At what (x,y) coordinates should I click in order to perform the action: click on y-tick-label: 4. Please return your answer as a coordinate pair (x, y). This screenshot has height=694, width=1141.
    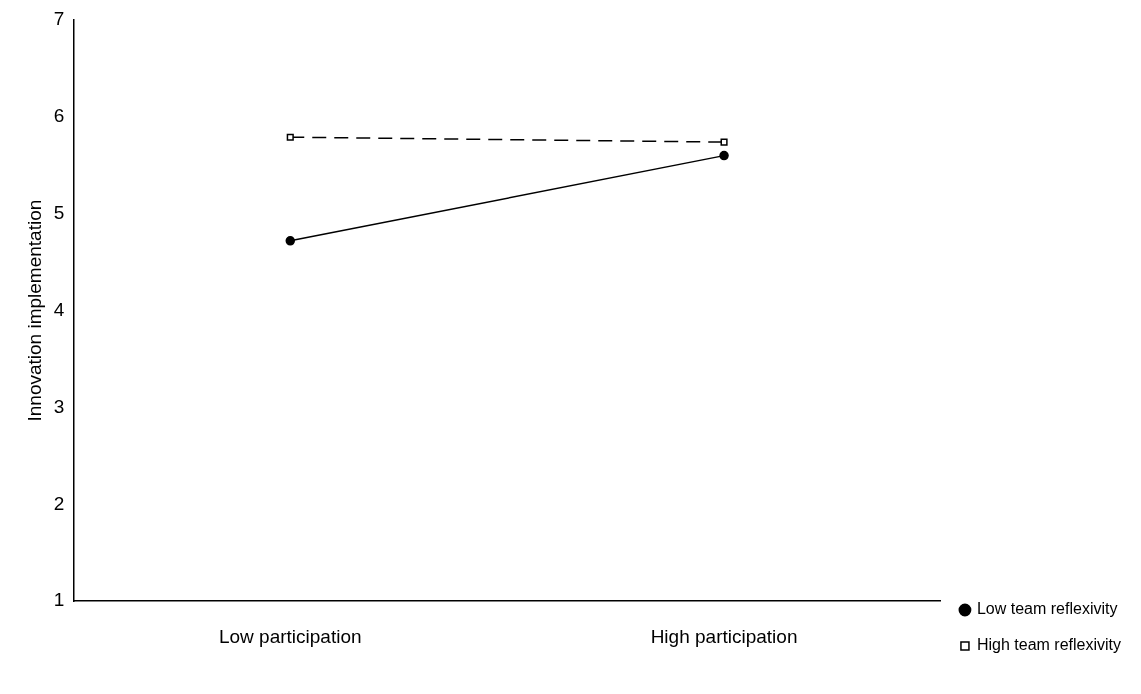
    Looking at the image, I should click on (59, 309).